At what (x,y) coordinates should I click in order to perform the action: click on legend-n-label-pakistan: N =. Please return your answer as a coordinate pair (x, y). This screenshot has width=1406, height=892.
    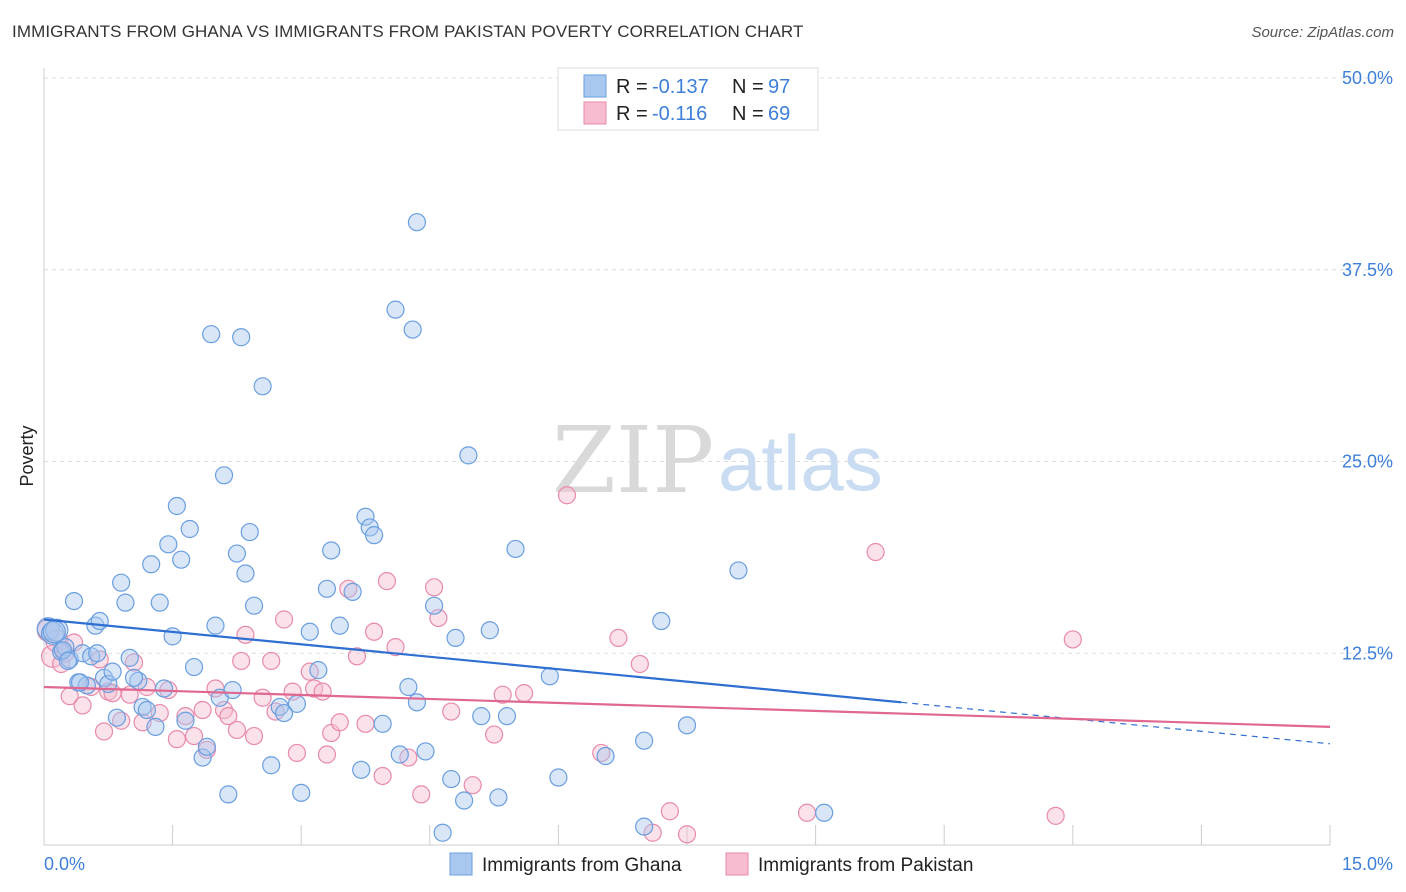
    Looking at the image, I should click on (748, 114).